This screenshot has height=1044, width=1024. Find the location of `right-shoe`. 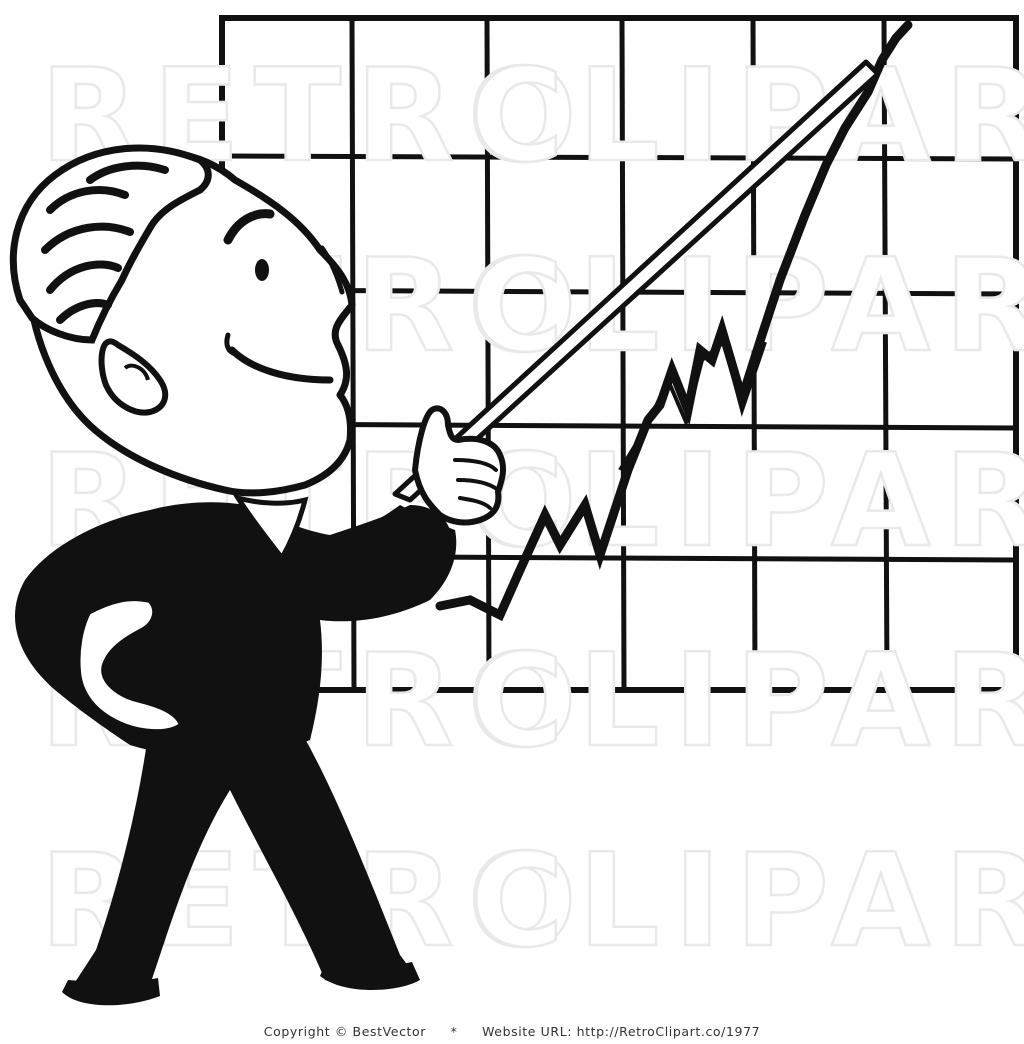

right-shoe is located at coordinates (370, 976).